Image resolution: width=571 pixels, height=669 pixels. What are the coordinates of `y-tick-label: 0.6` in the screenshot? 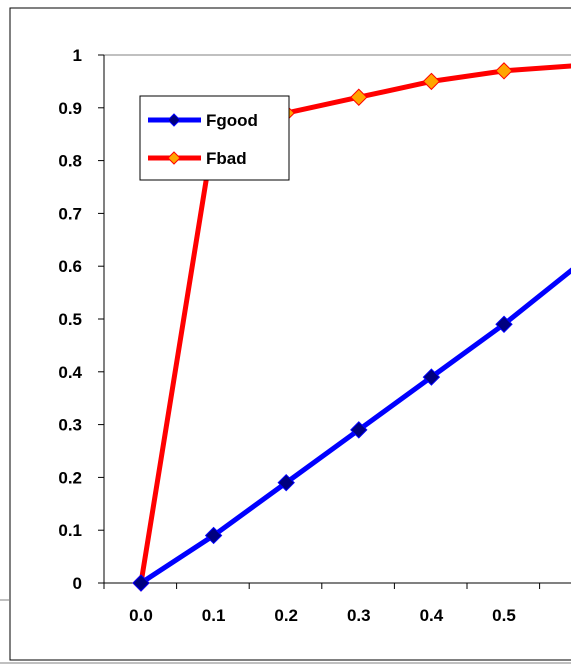 It's located at (70, 266).